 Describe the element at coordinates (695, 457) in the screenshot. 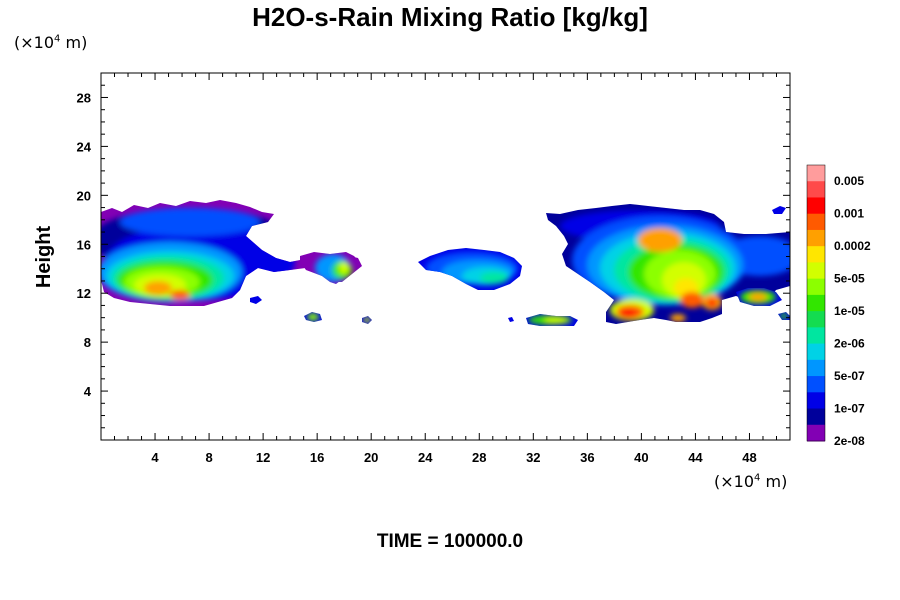

I see `x-tick-label: 44` at that location.